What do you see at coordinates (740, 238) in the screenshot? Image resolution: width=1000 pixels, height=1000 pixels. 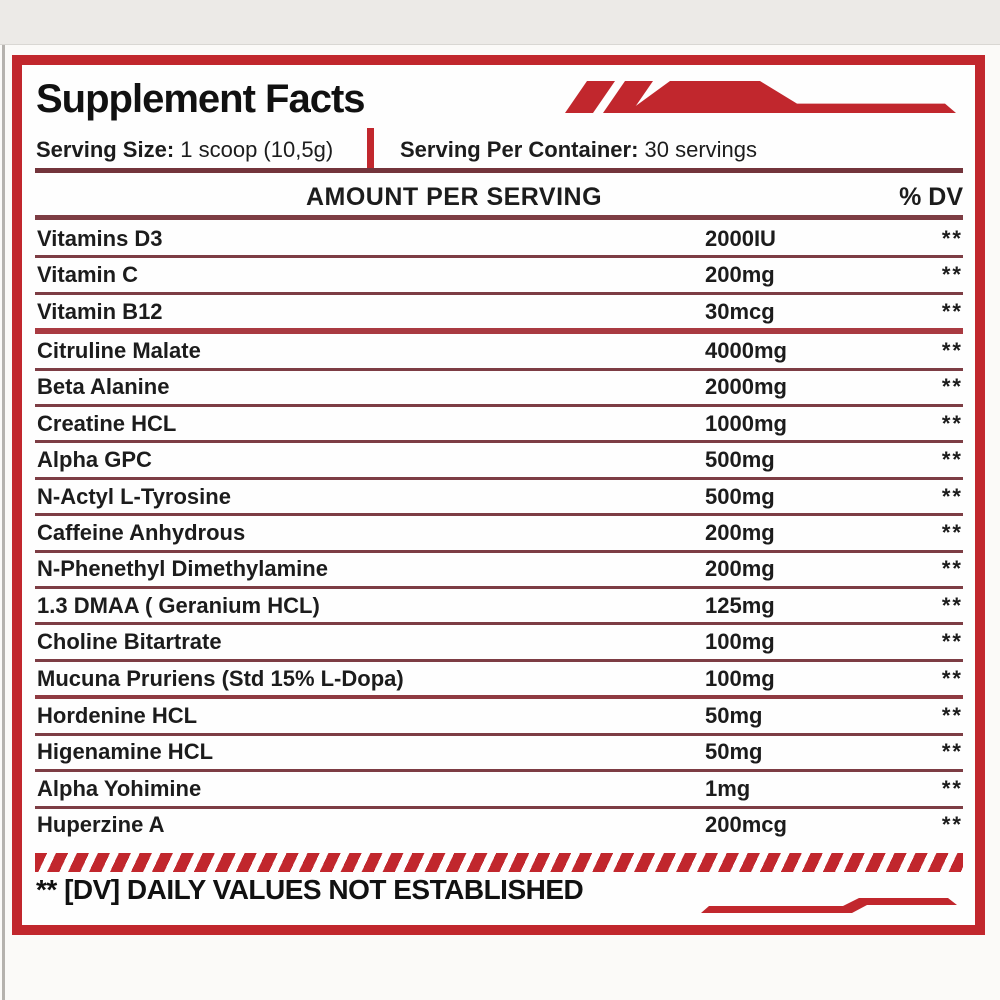 I see `ingredient-amount: 2000IU` at bounding box center [740, 238].